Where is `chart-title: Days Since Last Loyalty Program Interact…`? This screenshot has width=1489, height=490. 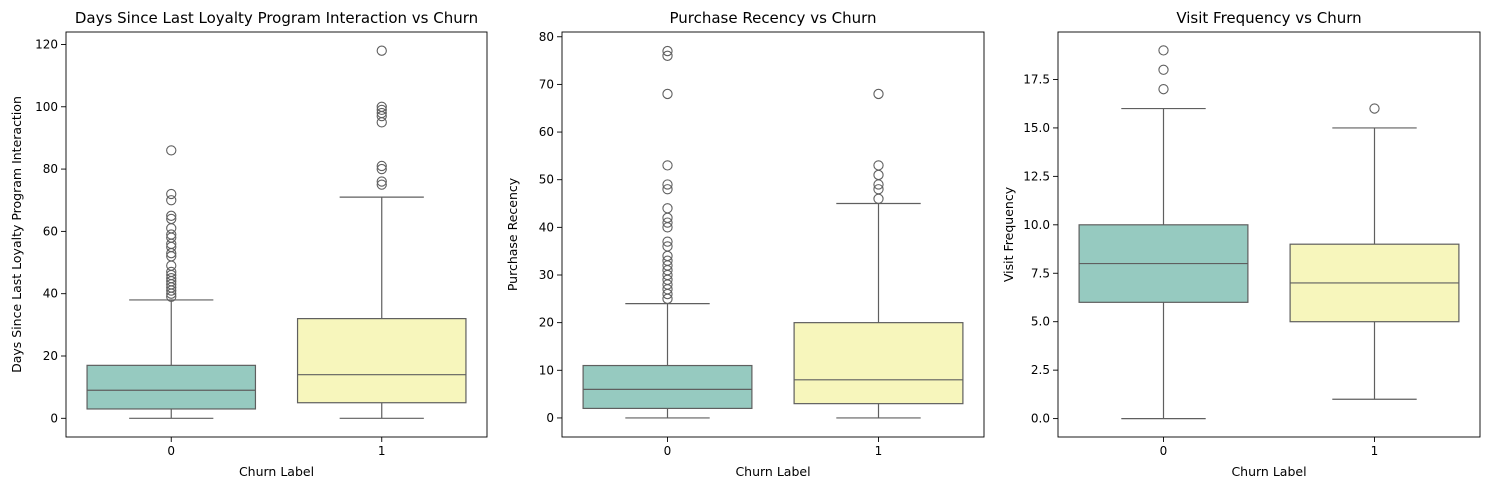
chart-title: Days Since Last Loyalty Program Interact… is located at coordinates (276, 18).